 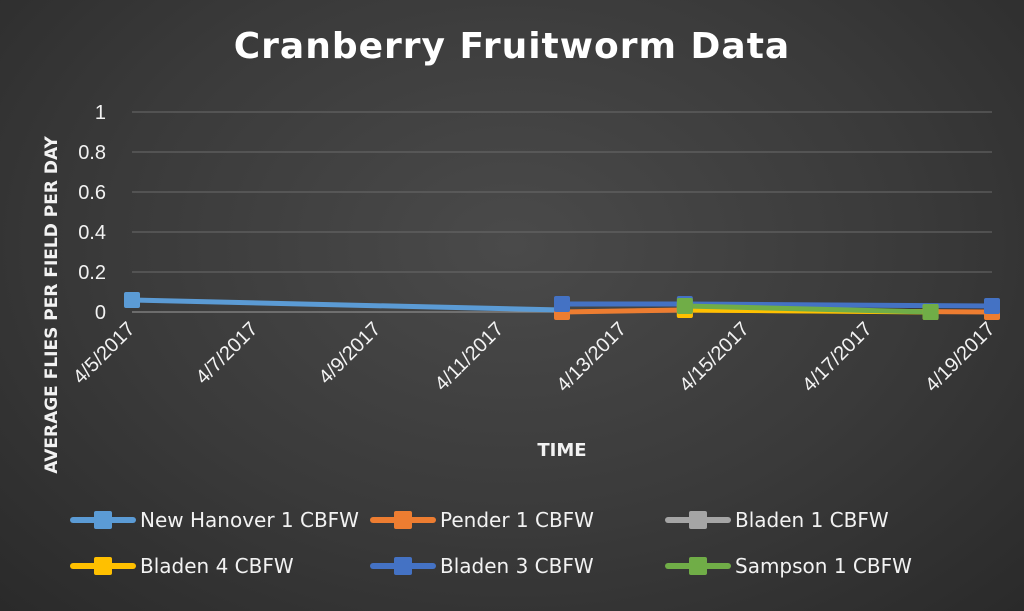 I want to click on x-tick-label: 4/9/2017, so click(x=350, y=353).